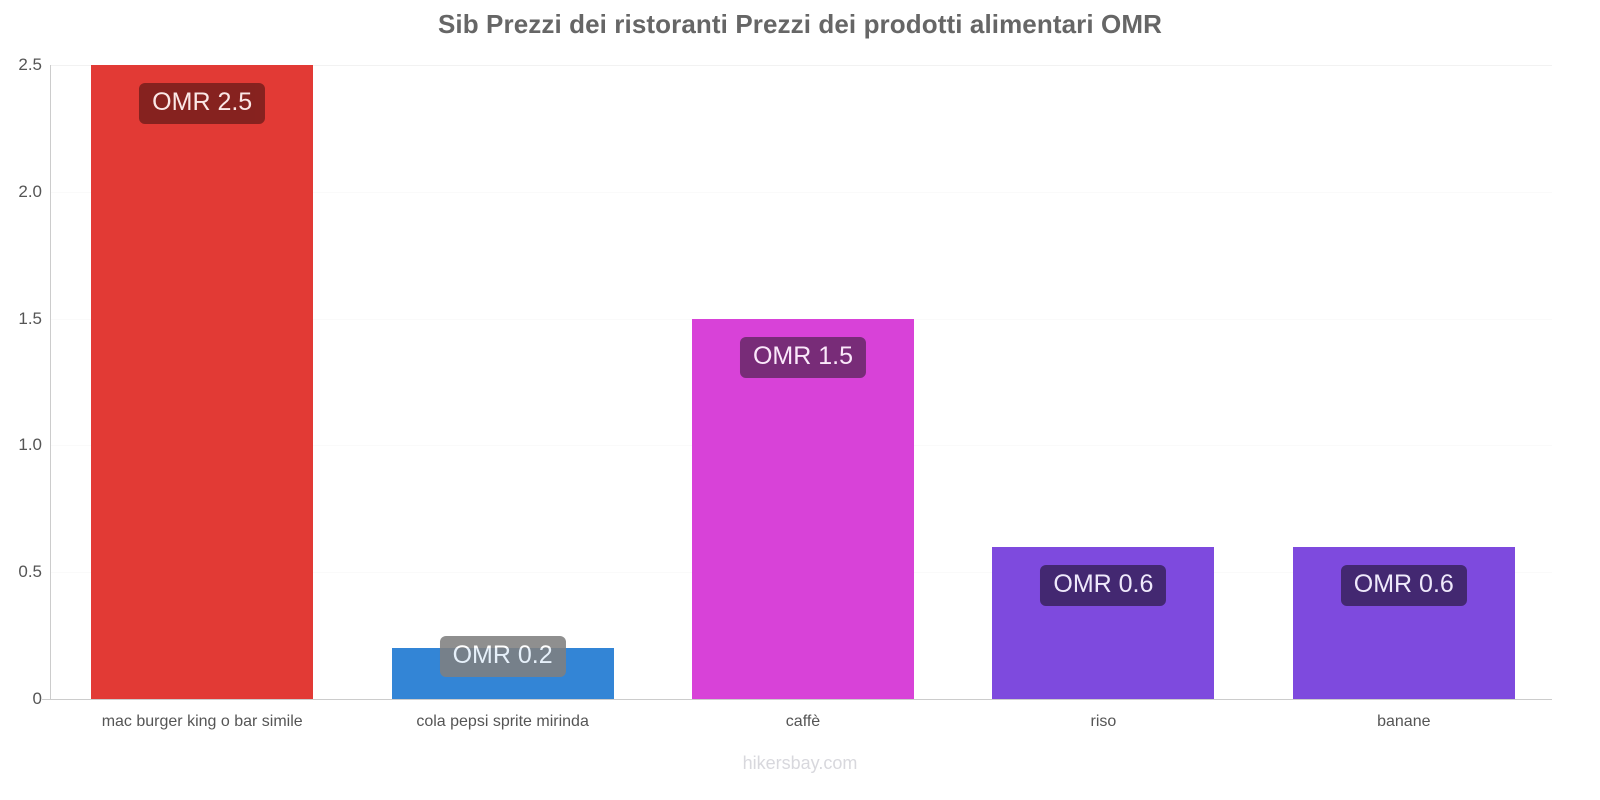 Image resolution: width=1600 pixels, height=800 pixels. What do you see at coordinates (202, 103) in the screenshot?
I see `bar-value-label: OMR 2.5` at bounding box center [202, 103].